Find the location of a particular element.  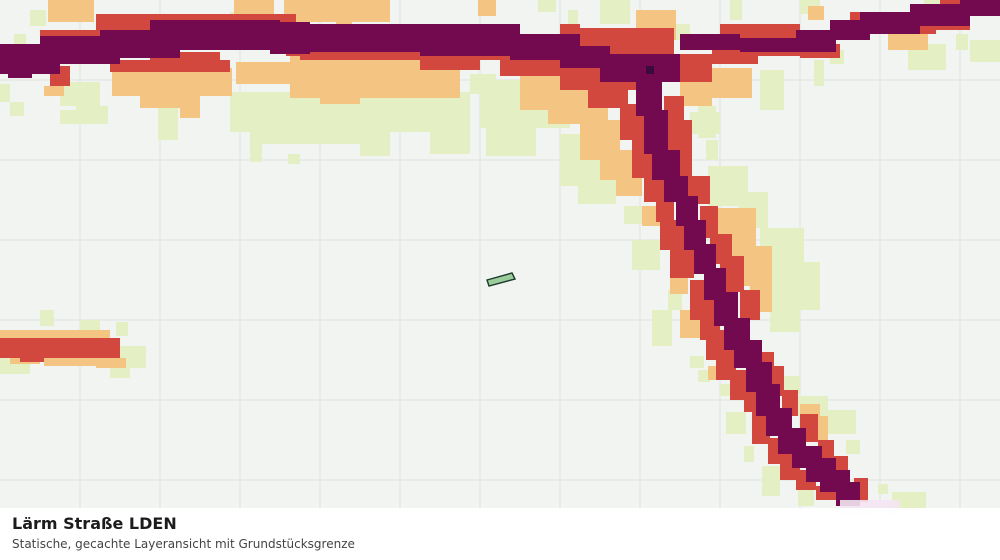

noise-peak-cell is located at coordinates (650, 70).